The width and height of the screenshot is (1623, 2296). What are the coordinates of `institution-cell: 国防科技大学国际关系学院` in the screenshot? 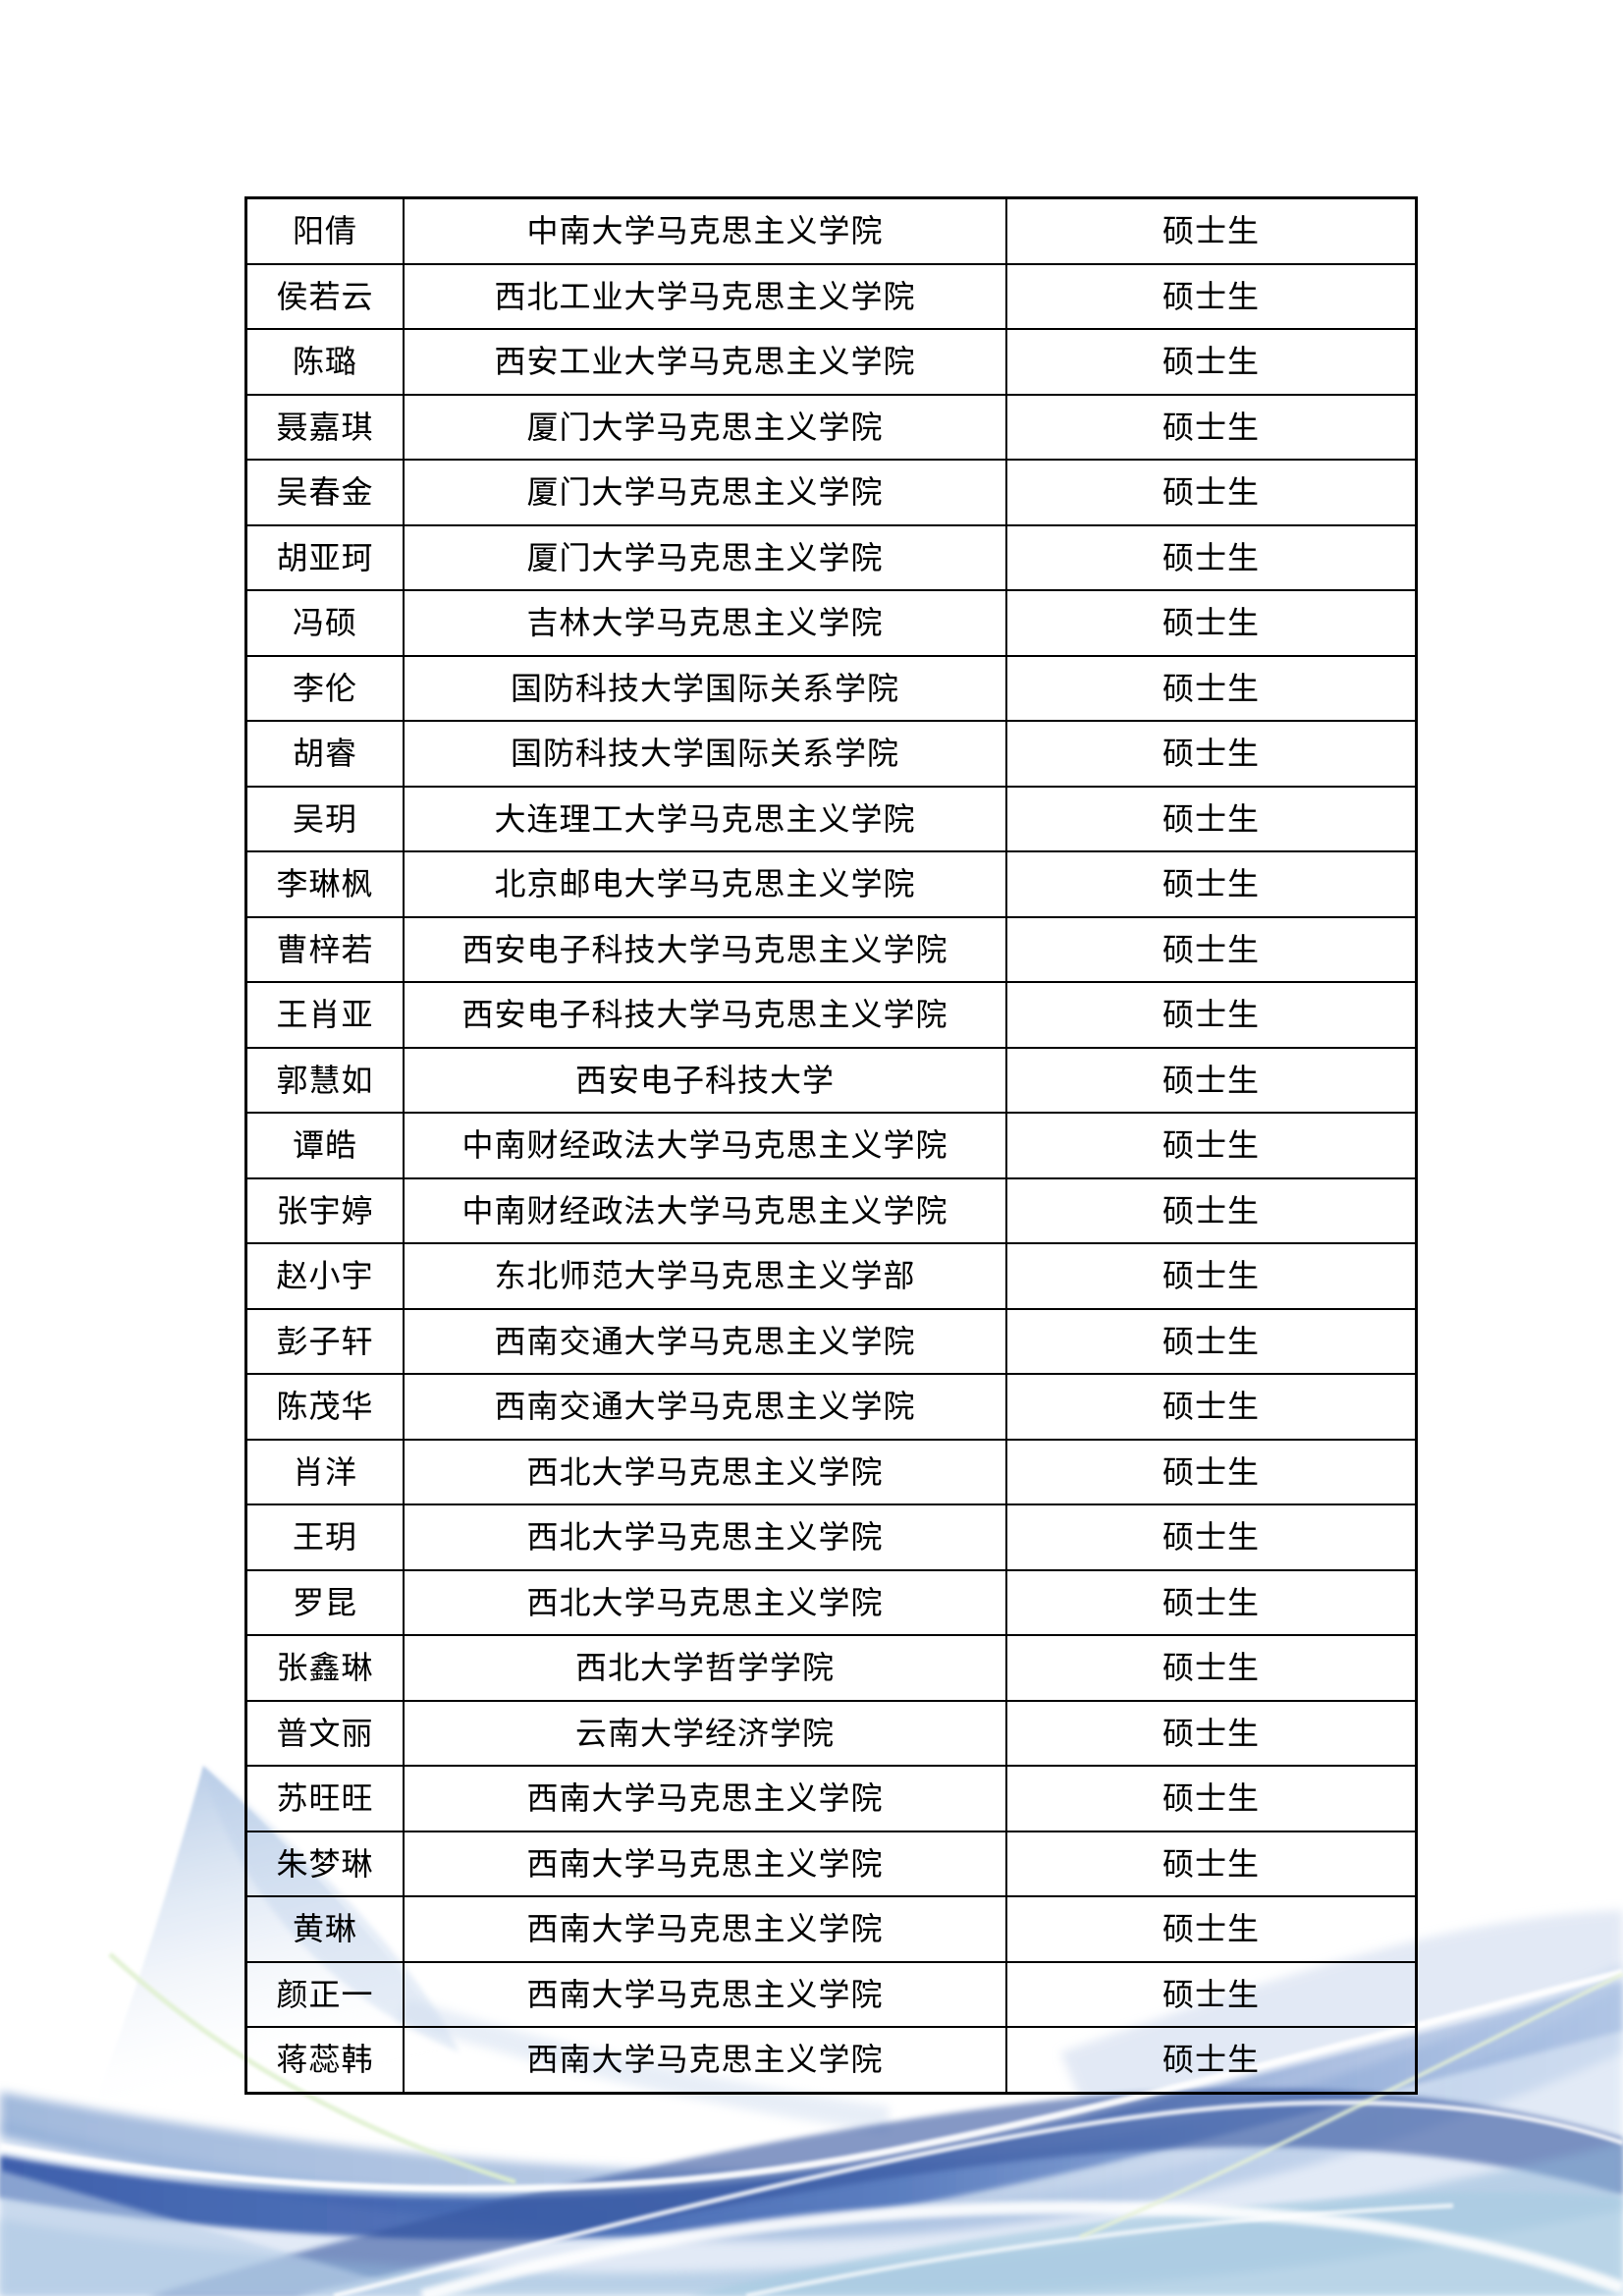 It's located at (705, 754).